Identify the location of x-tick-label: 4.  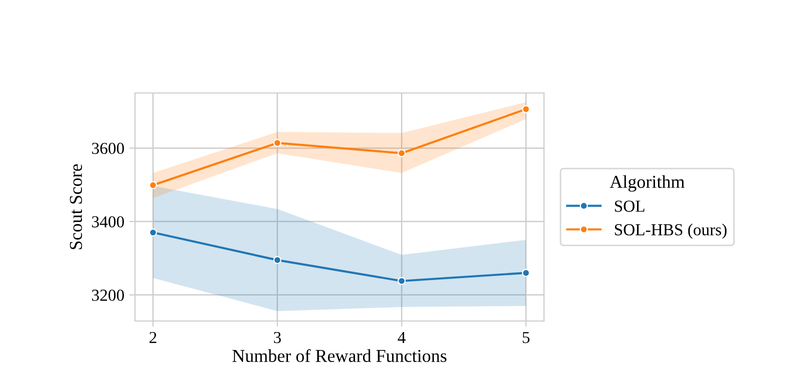
(402, 337).